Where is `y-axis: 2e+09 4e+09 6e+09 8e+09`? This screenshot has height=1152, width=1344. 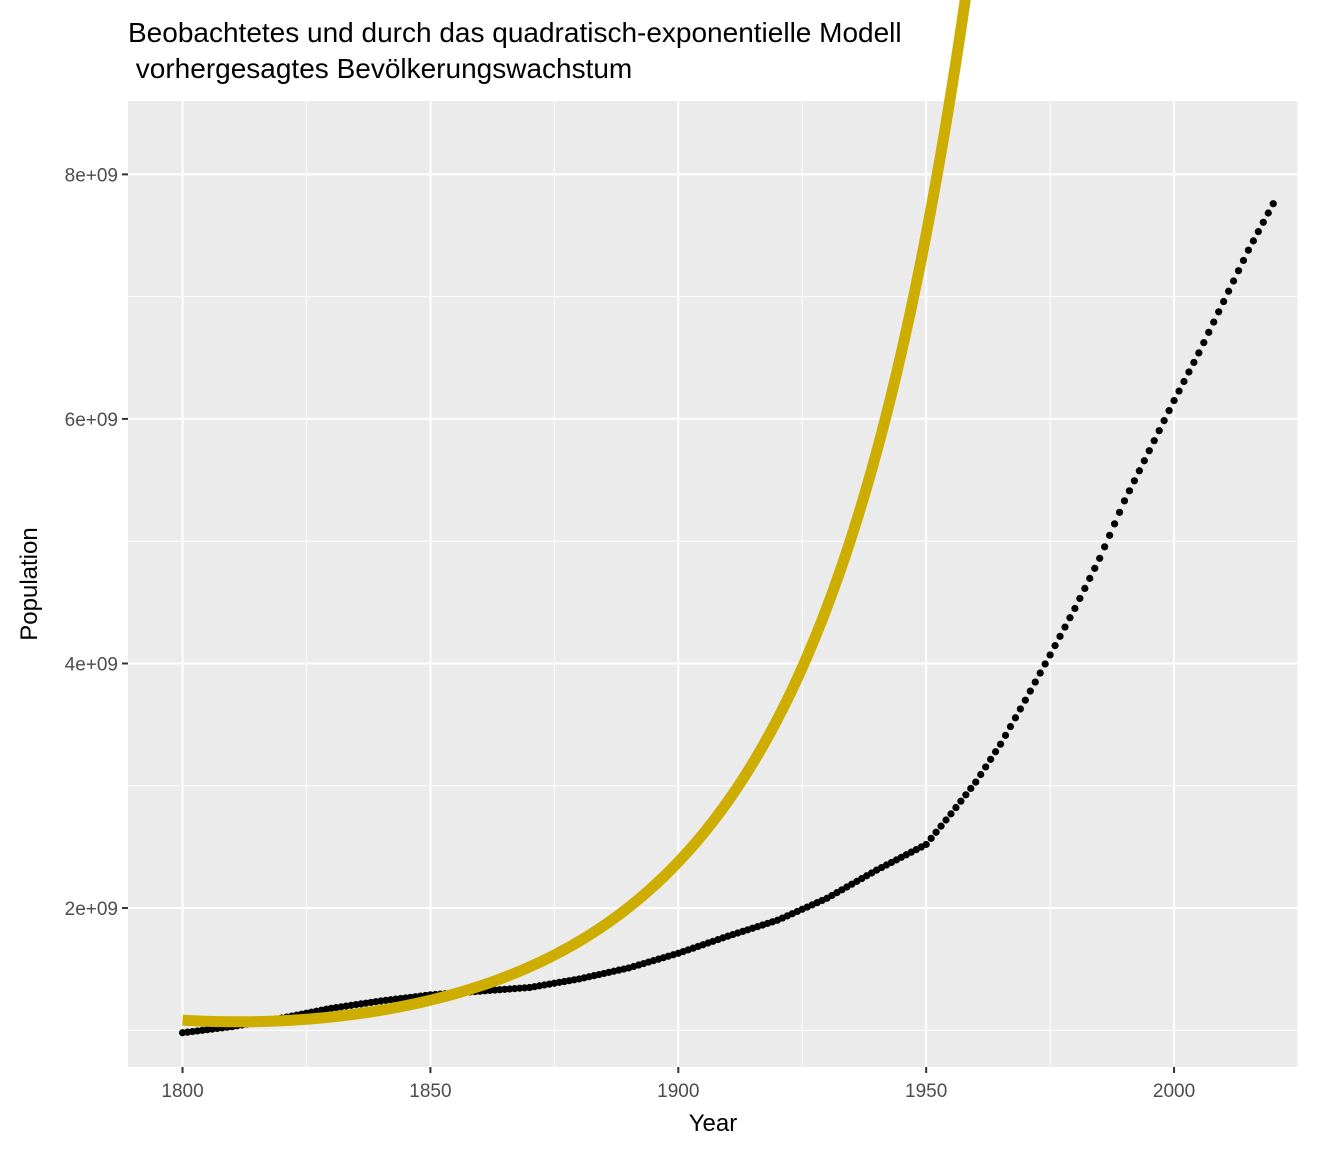
y-axis: 2e+09 4e+09 6e+09 8e+09 is located at coordinates (96, 542).